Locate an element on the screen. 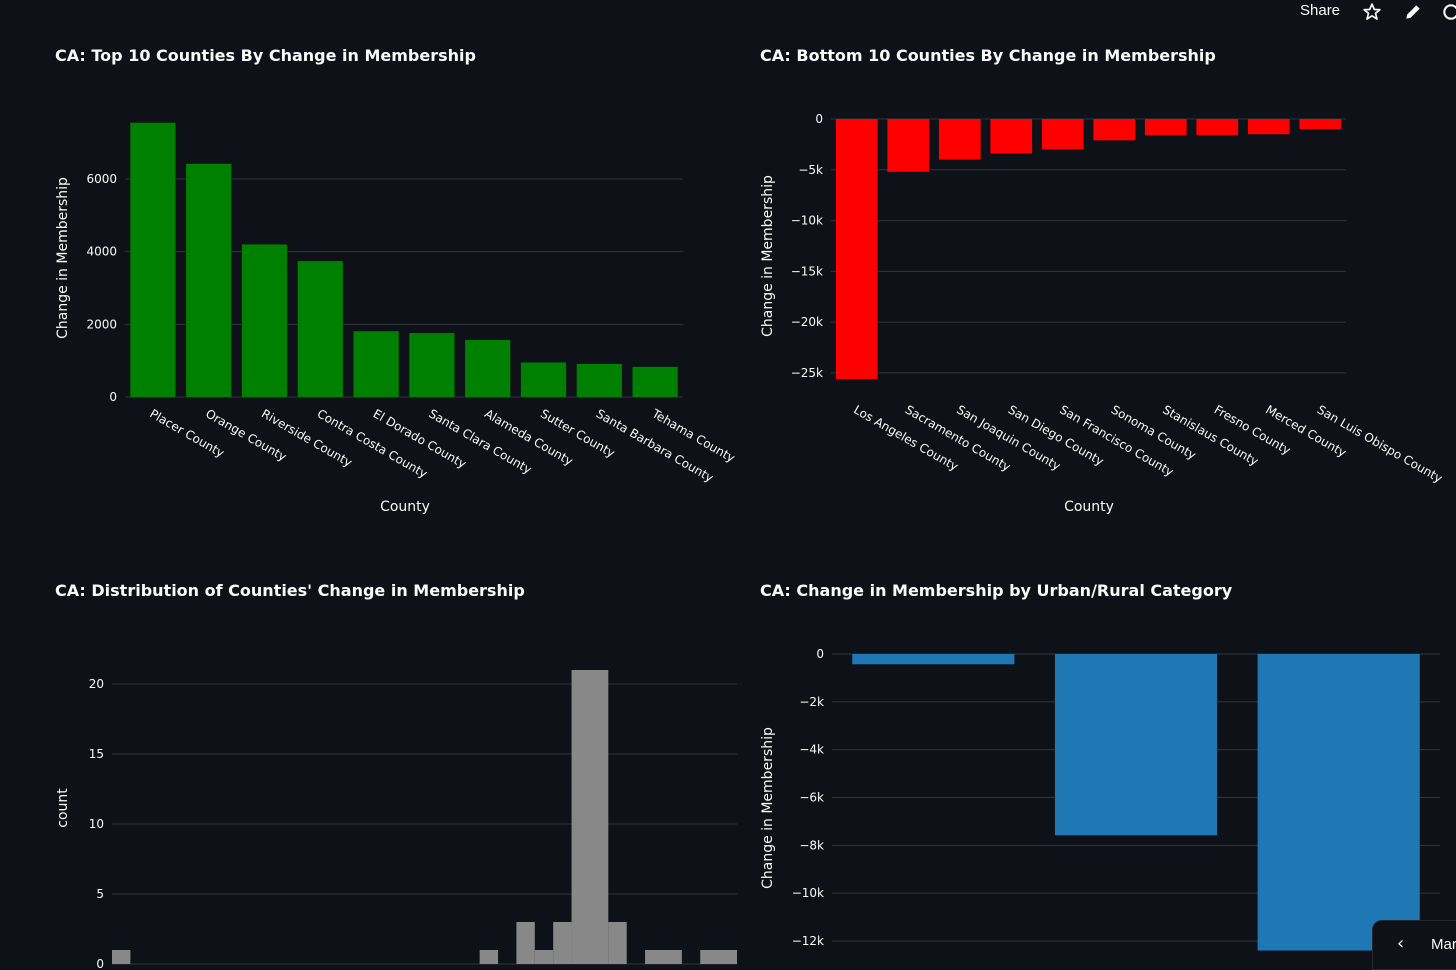 The width and height of the screenshot is (1456, 970). chevron-left-icon: ‹ is located at coordinates (1401, 943).